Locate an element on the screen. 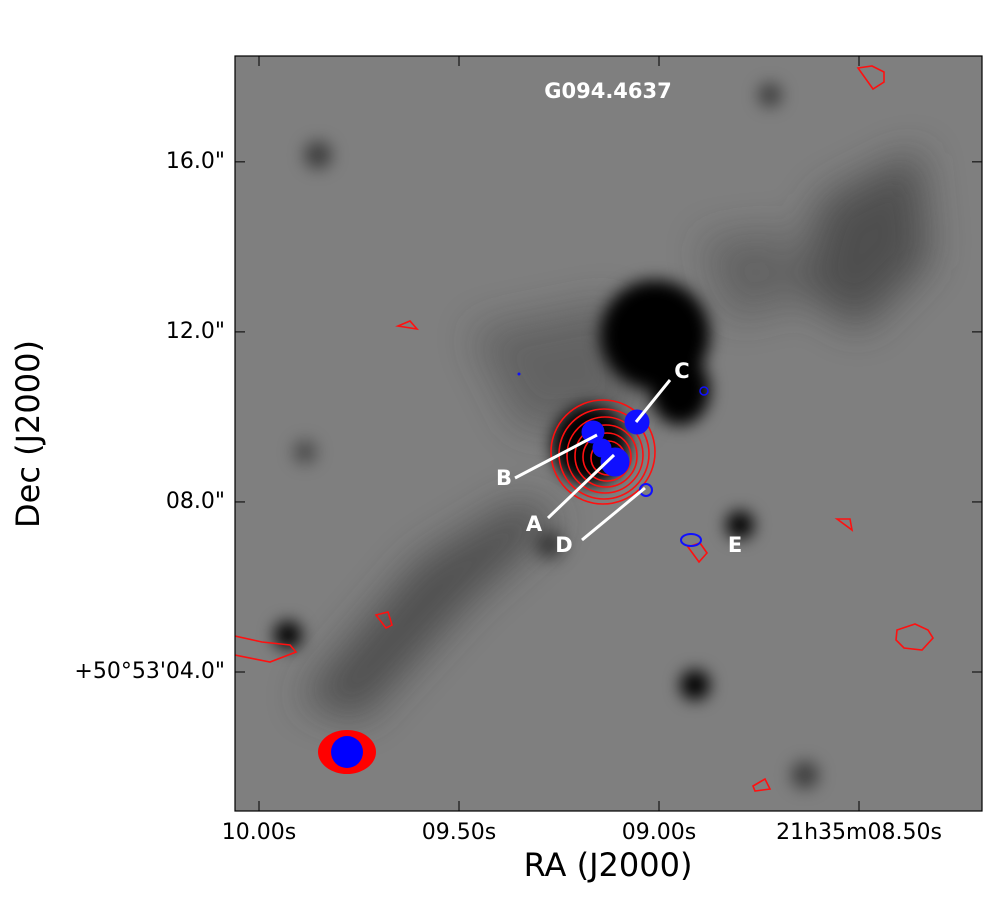 This screenshot has width=1000, height=904. y-tick-label: 08.0" is located at coordinates (195, 501).